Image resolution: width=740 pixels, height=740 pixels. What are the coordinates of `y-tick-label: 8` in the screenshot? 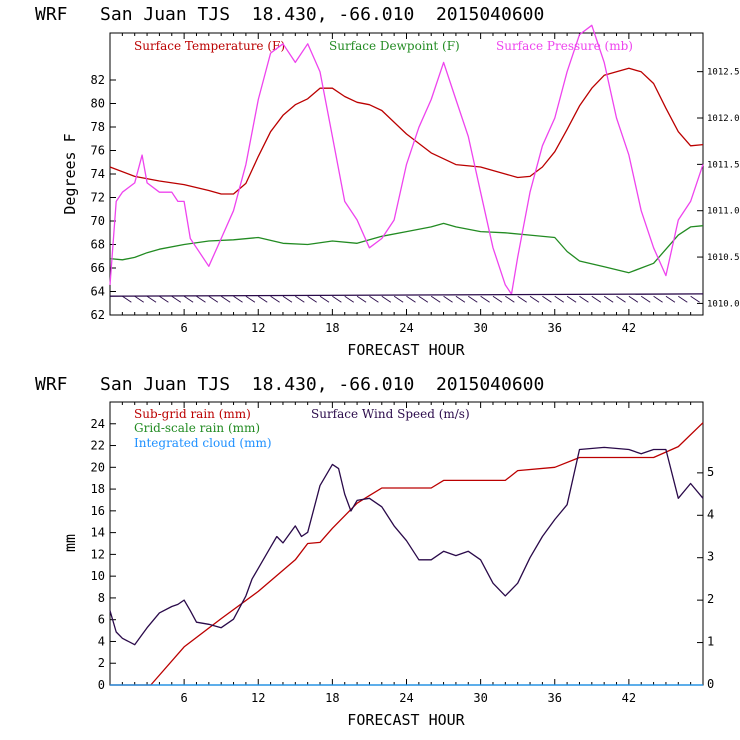 It's located at (101, 598).